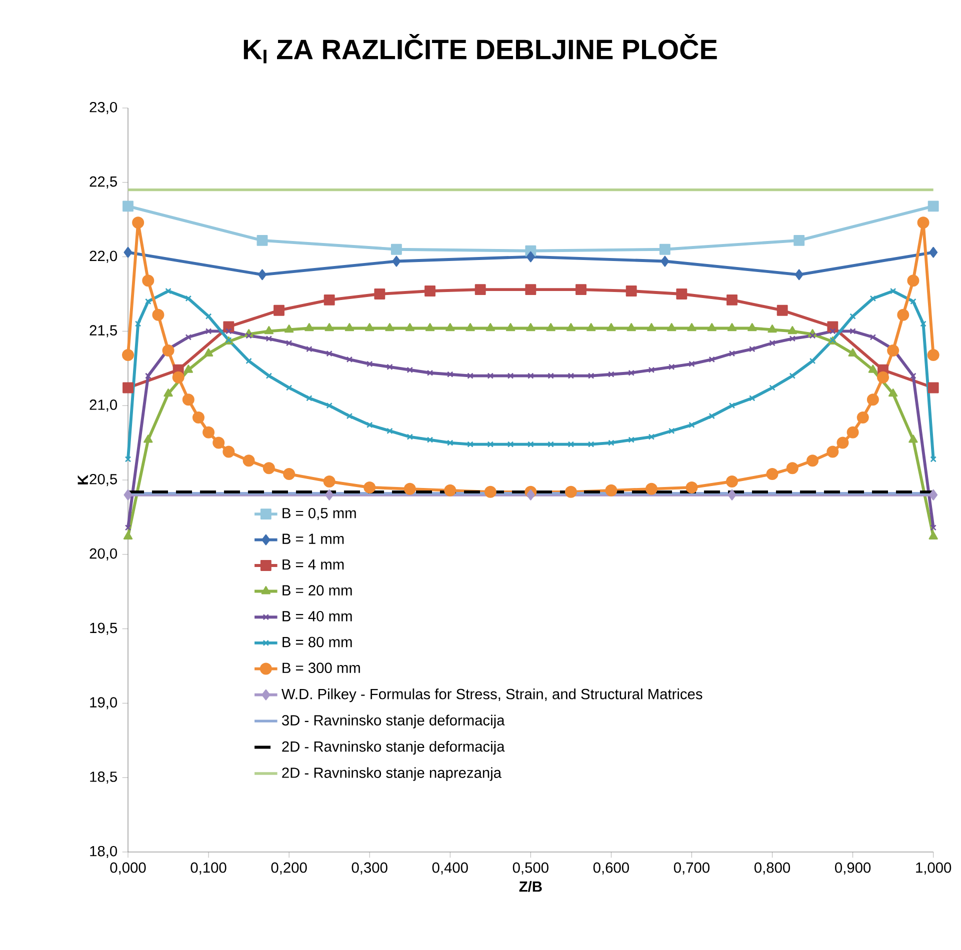 This screenshot has width=961, height=950. I want to click on x-tick-label: 0,100, so click(208, 868).